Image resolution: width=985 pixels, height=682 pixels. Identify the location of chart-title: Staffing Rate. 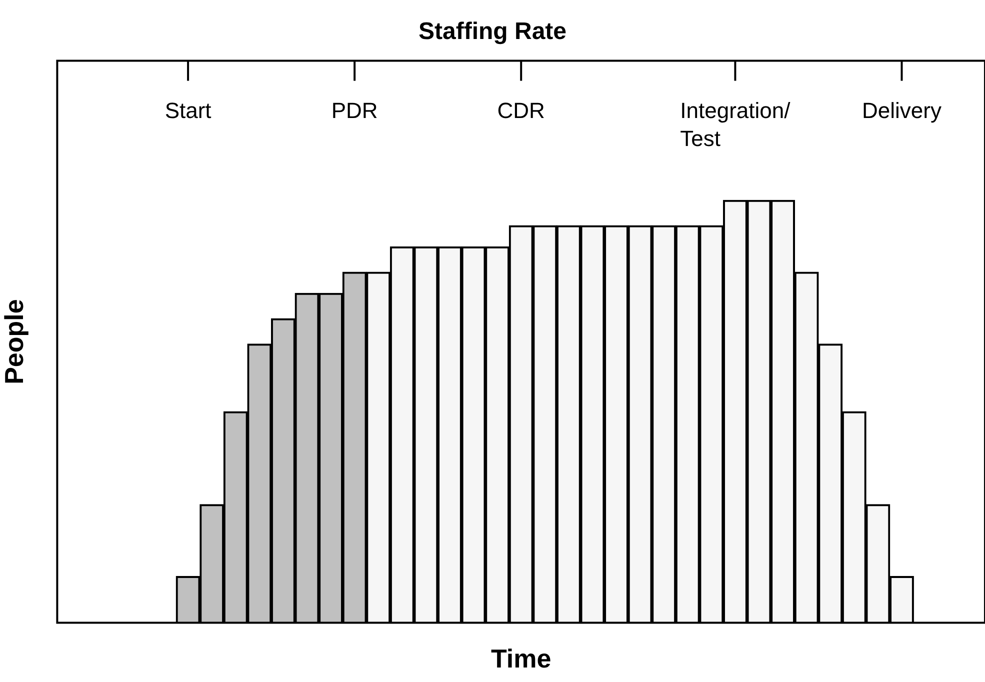
(492, 32).